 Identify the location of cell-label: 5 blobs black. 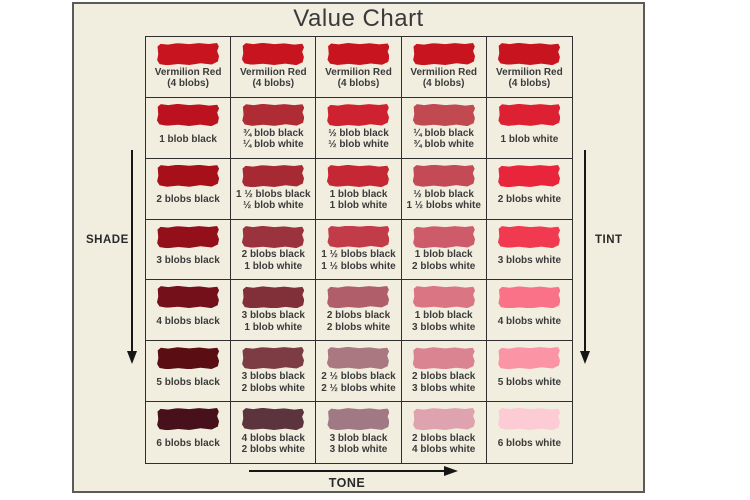
(187, 385).